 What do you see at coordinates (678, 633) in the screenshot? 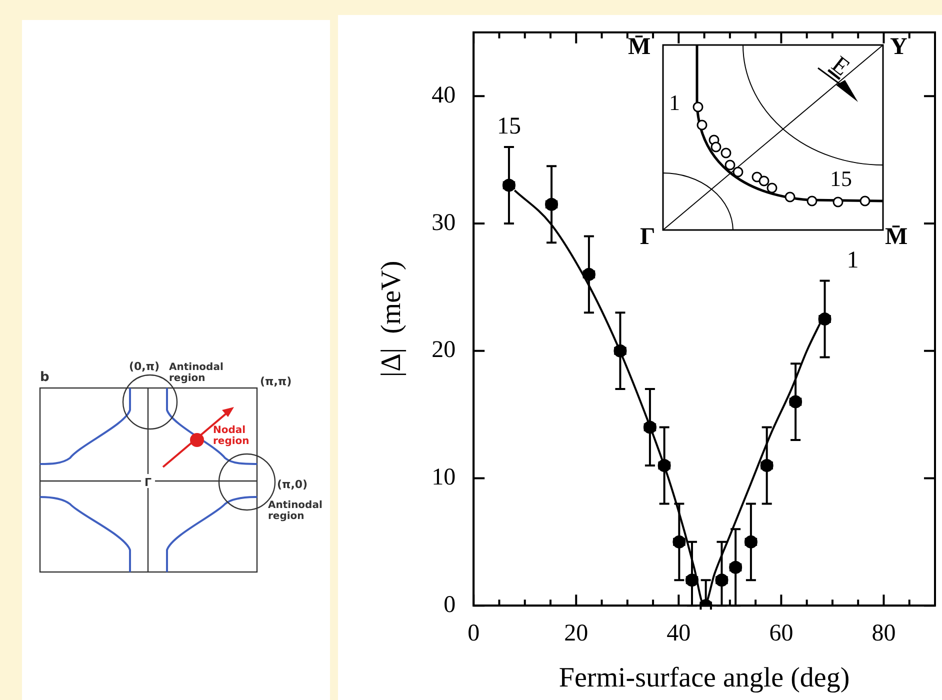
I see `x-tick-label: 40` at bounding box center [678, 633].